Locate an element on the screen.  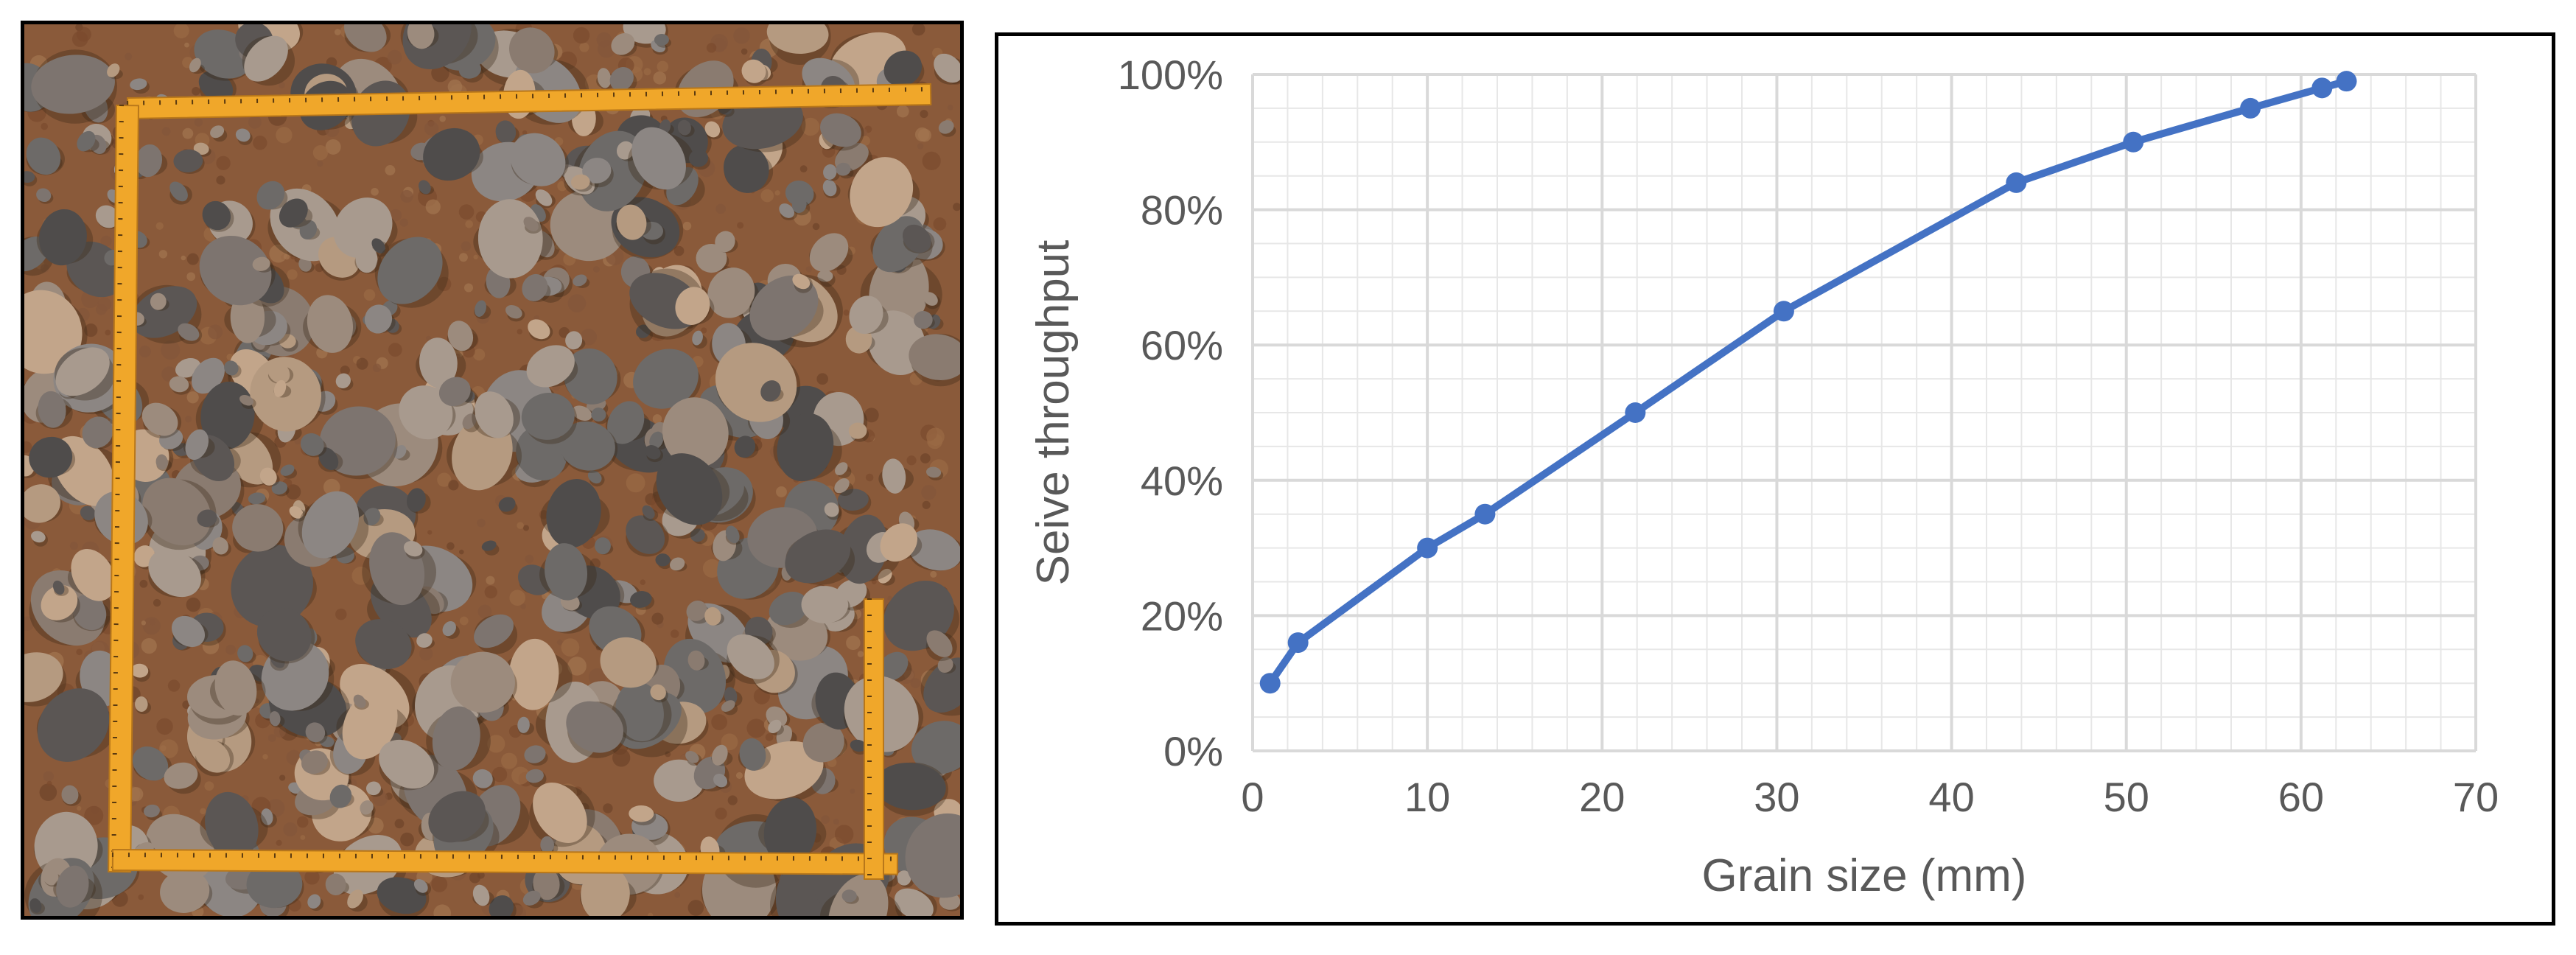
y-tick-labels: 0% 20% 40% 60% 80% 100% is located at coordinates (1170, 413).